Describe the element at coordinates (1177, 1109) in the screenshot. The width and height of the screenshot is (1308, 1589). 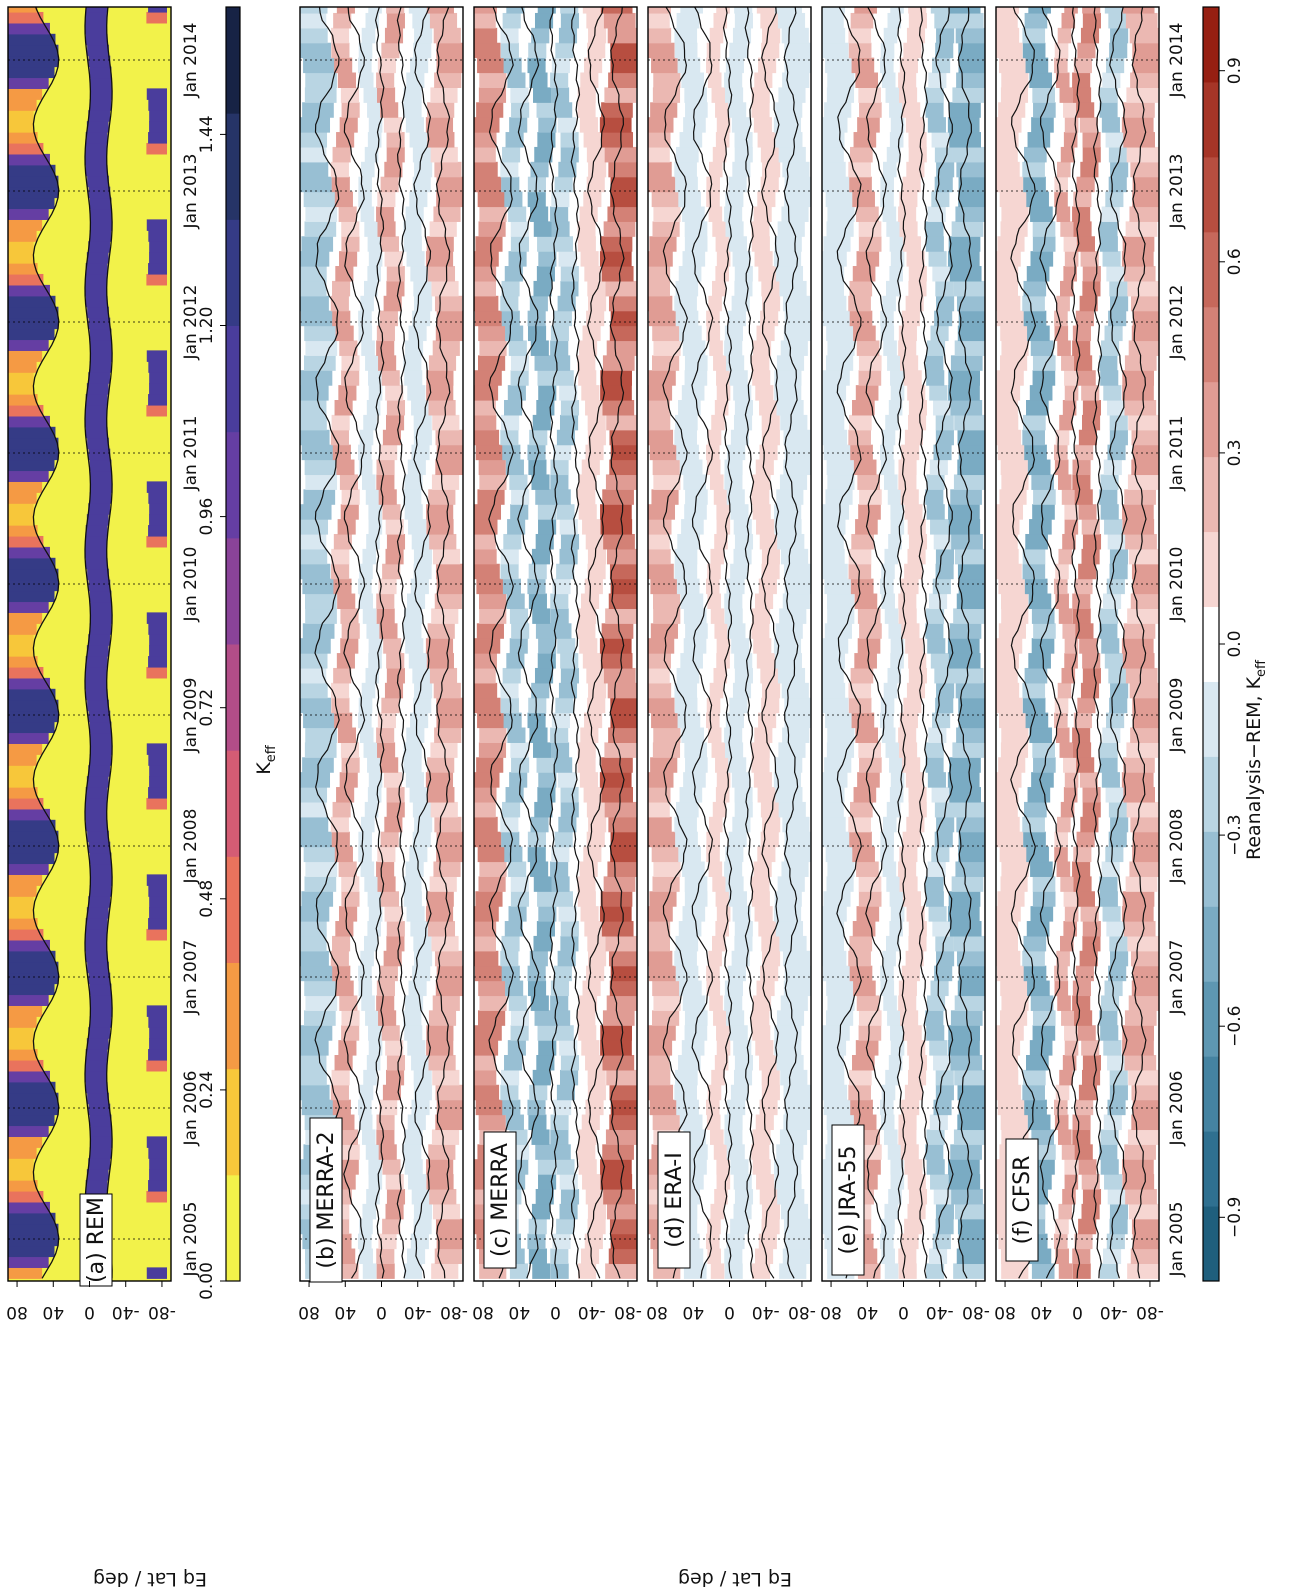
I see `time-tick-label: Jan 2006` at that location.